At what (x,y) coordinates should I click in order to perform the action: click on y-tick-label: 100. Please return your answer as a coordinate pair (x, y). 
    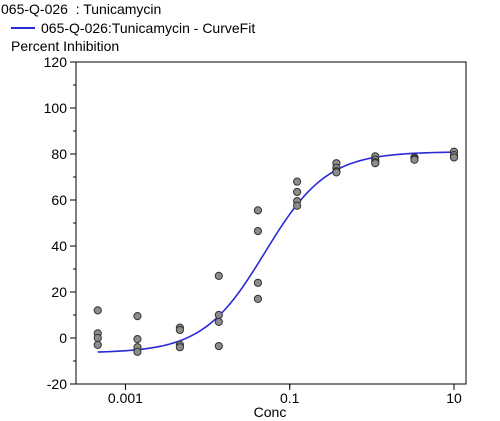
    Looking at the image, I should click on (56, 108).